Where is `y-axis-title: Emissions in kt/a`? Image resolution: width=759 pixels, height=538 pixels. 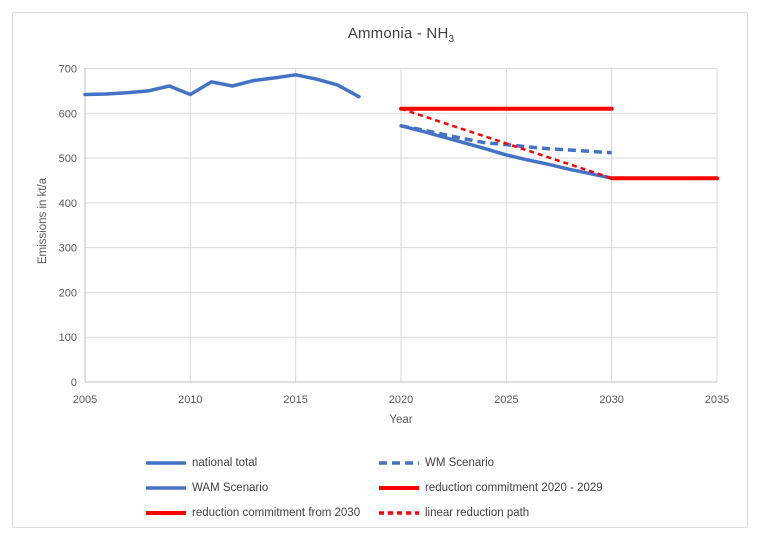
y-axis-title: Emissions in kt/a is located at coordinates (43, 221).